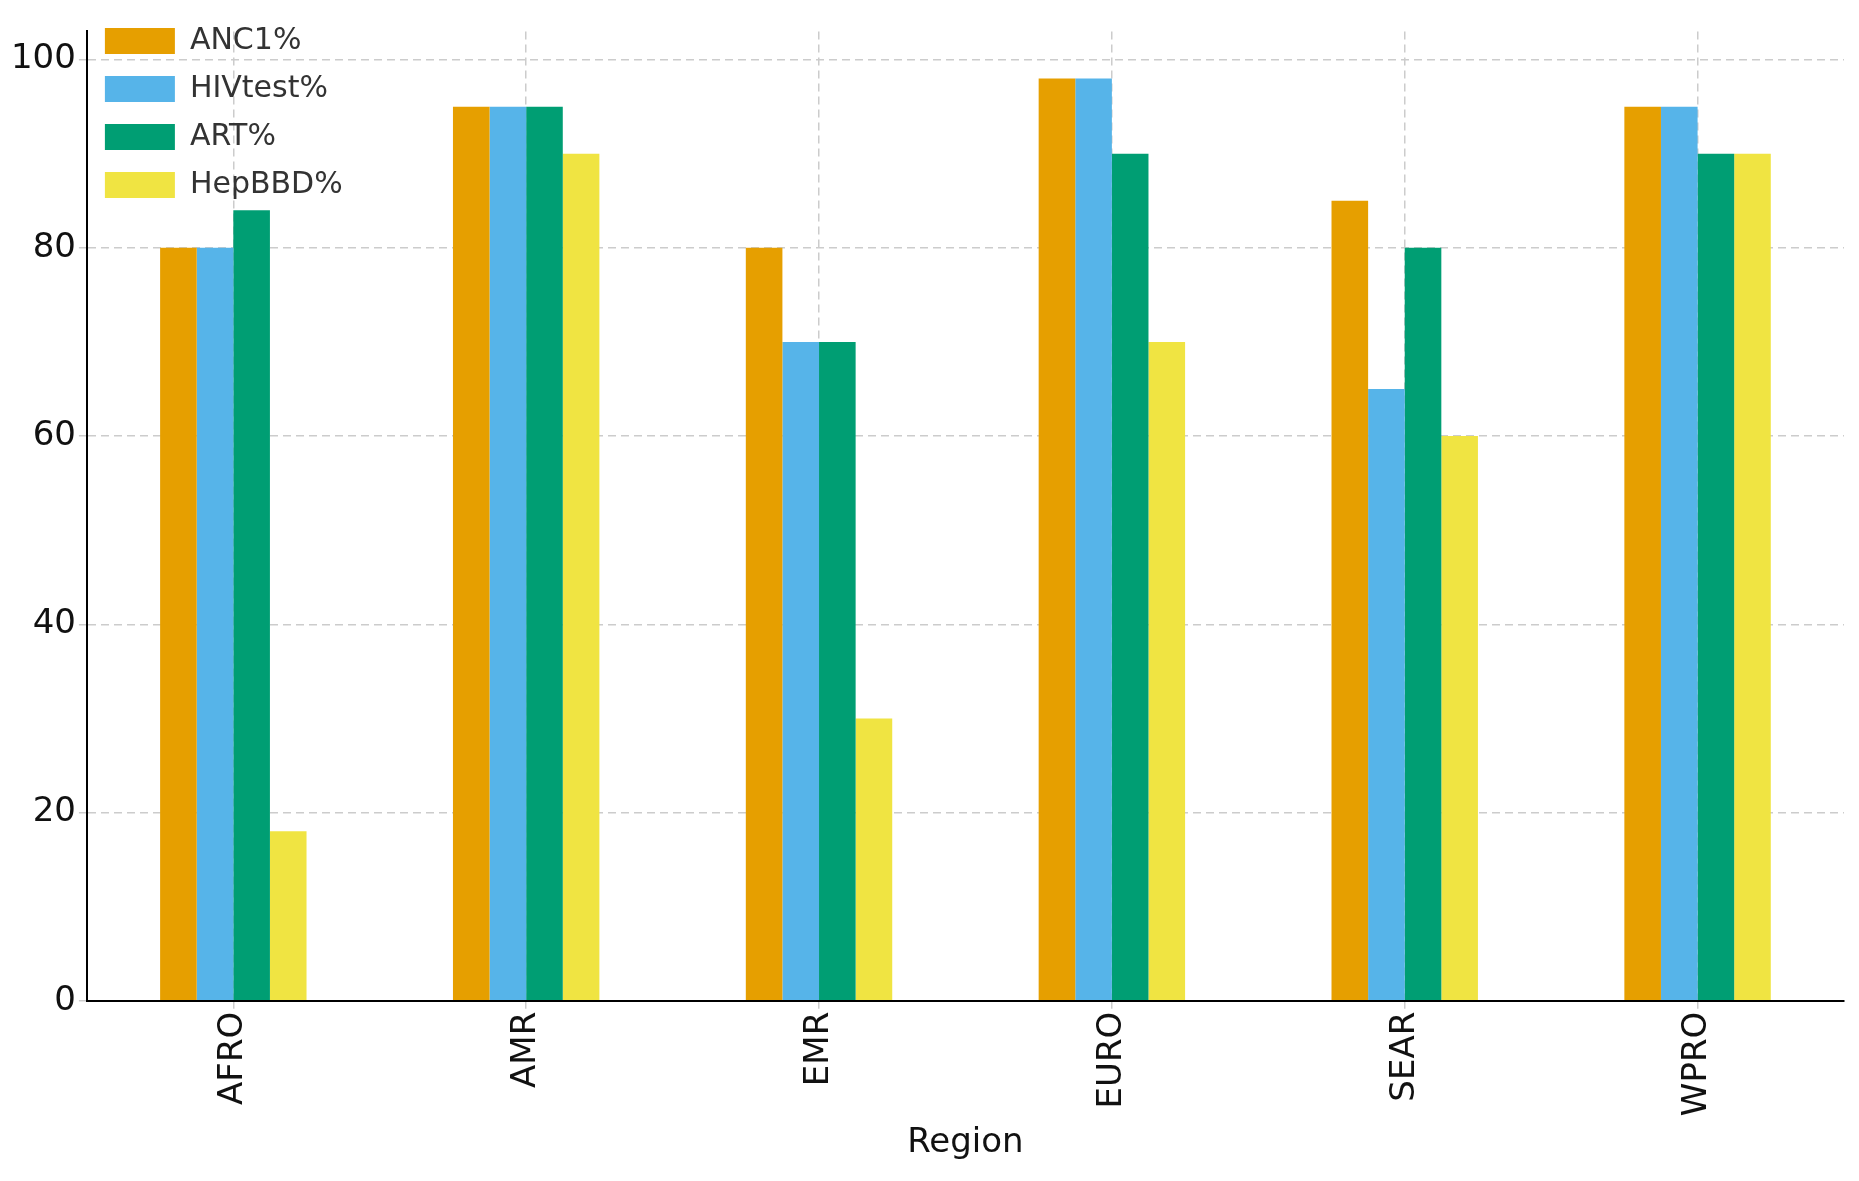 The width and height of the screenshot is (1859, 1181). Describe the element at coordinates (266, 182) in the screenshot. I see `legend-label: HepBBD%` at that location.